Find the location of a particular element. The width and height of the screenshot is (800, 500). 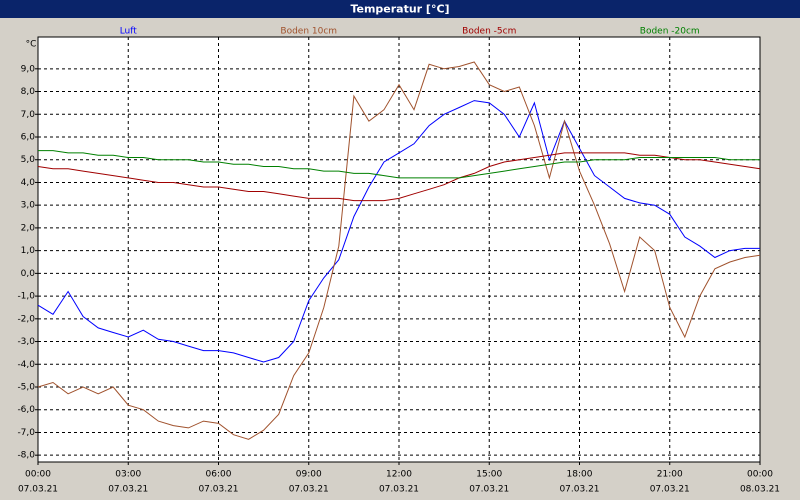

y-tick-label: 4,0 is located at coordinates (28, 183).